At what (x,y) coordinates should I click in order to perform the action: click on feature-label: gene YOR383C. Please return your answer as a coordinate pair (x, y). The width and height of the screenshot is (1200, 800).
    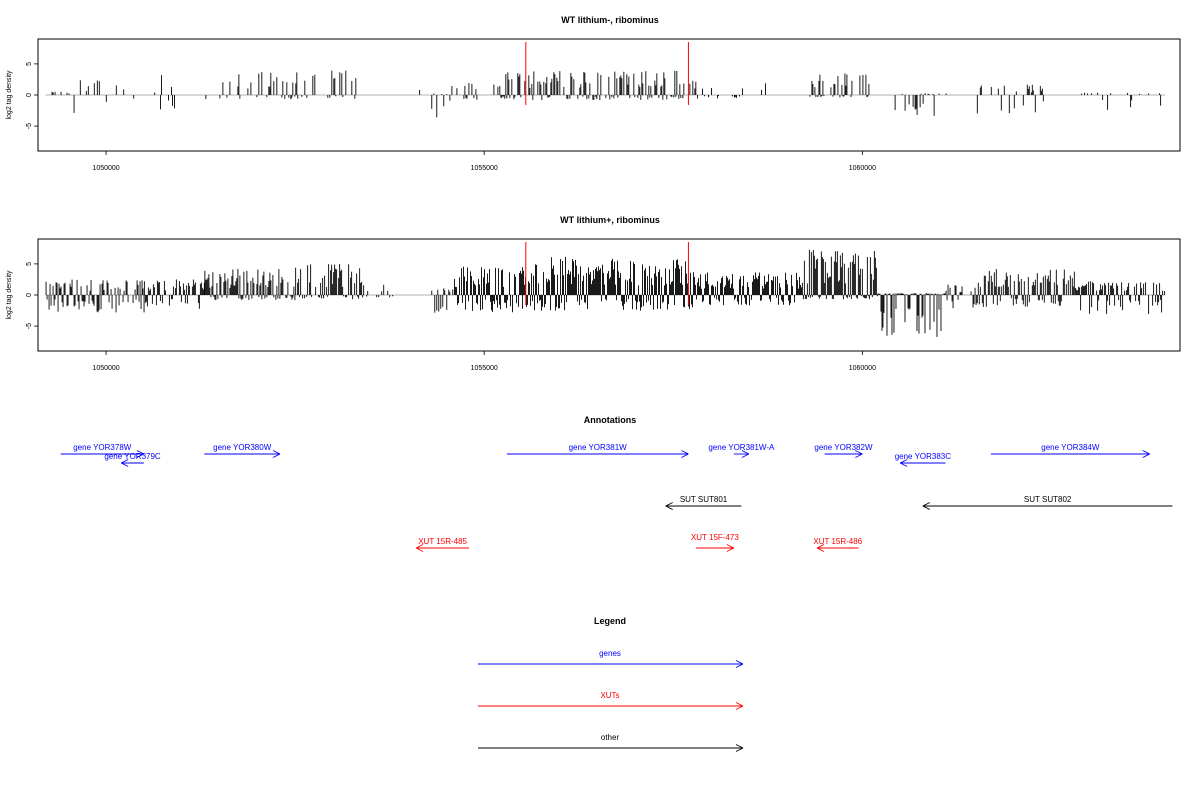
    Looking at the image, I should click on (923, 456).